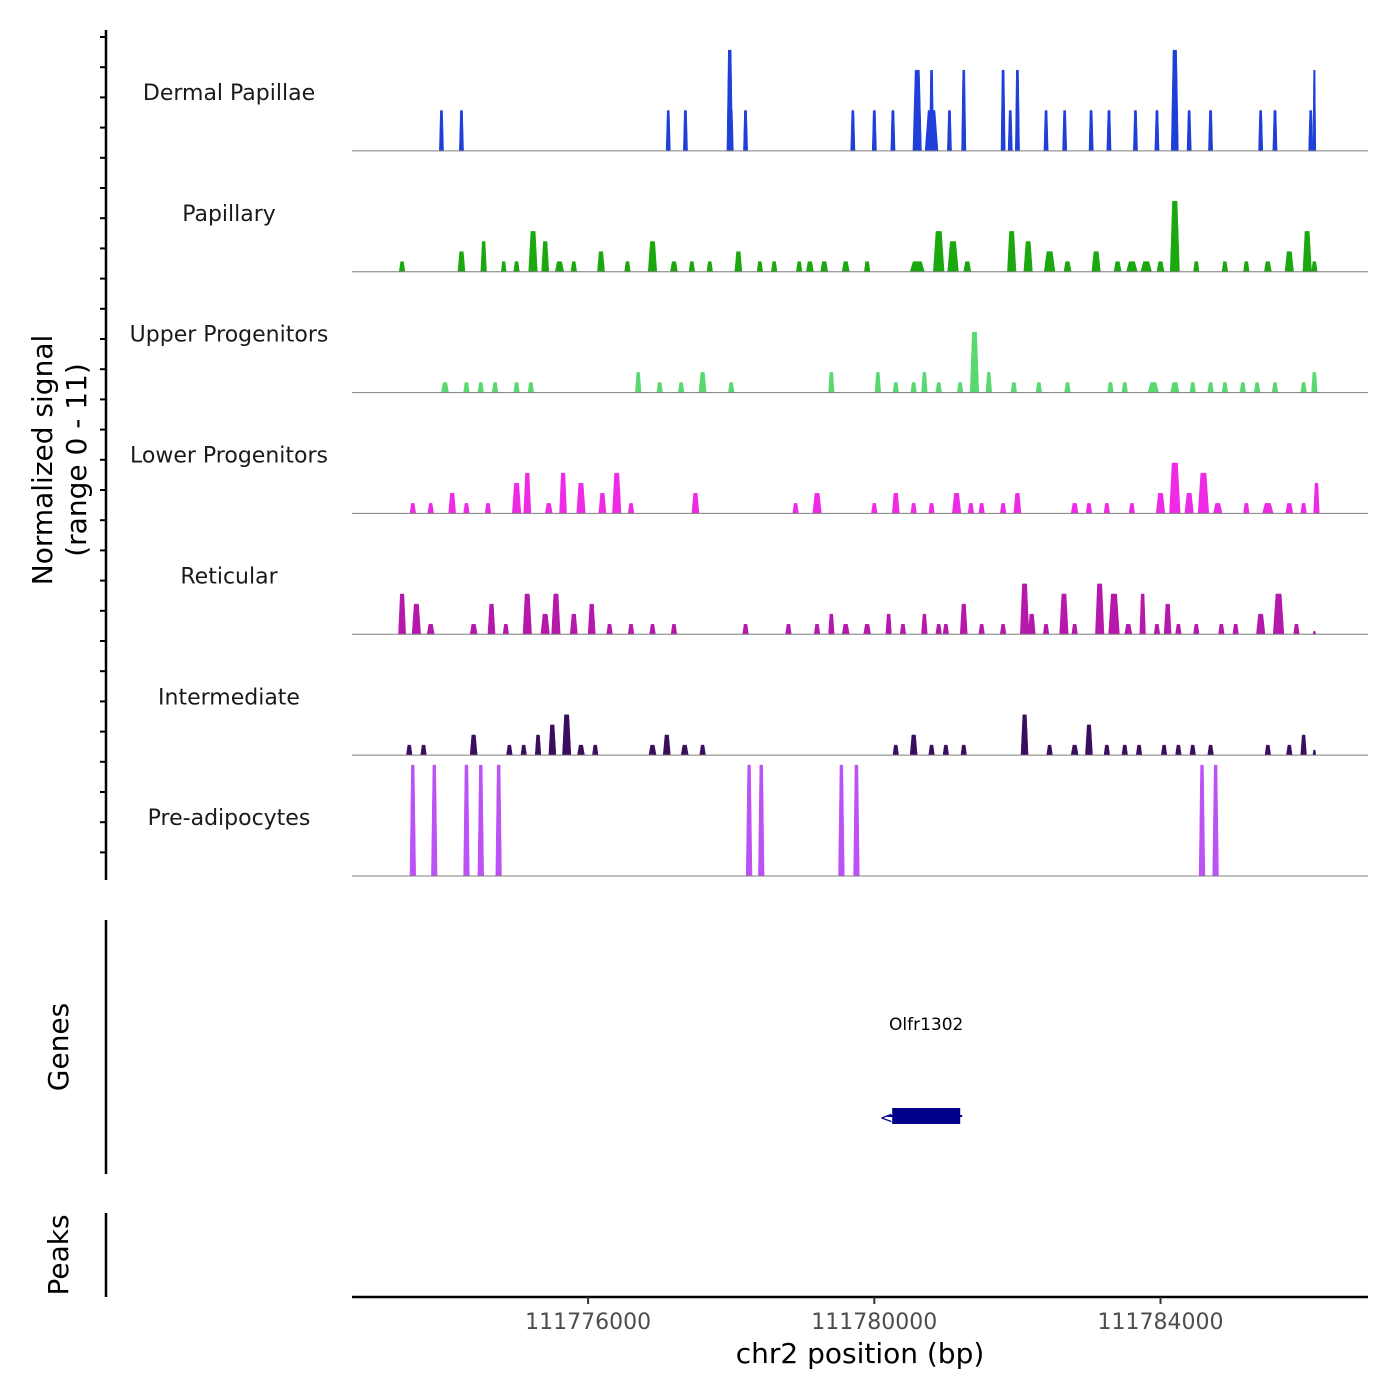 The height and width of the screenshot is (1400, 1400). What do you see at coordinates (229, 93) in the screenshot?
I see `track-label-dermal-papillae: Dermal Papillae` at bounding box center [229, 93].